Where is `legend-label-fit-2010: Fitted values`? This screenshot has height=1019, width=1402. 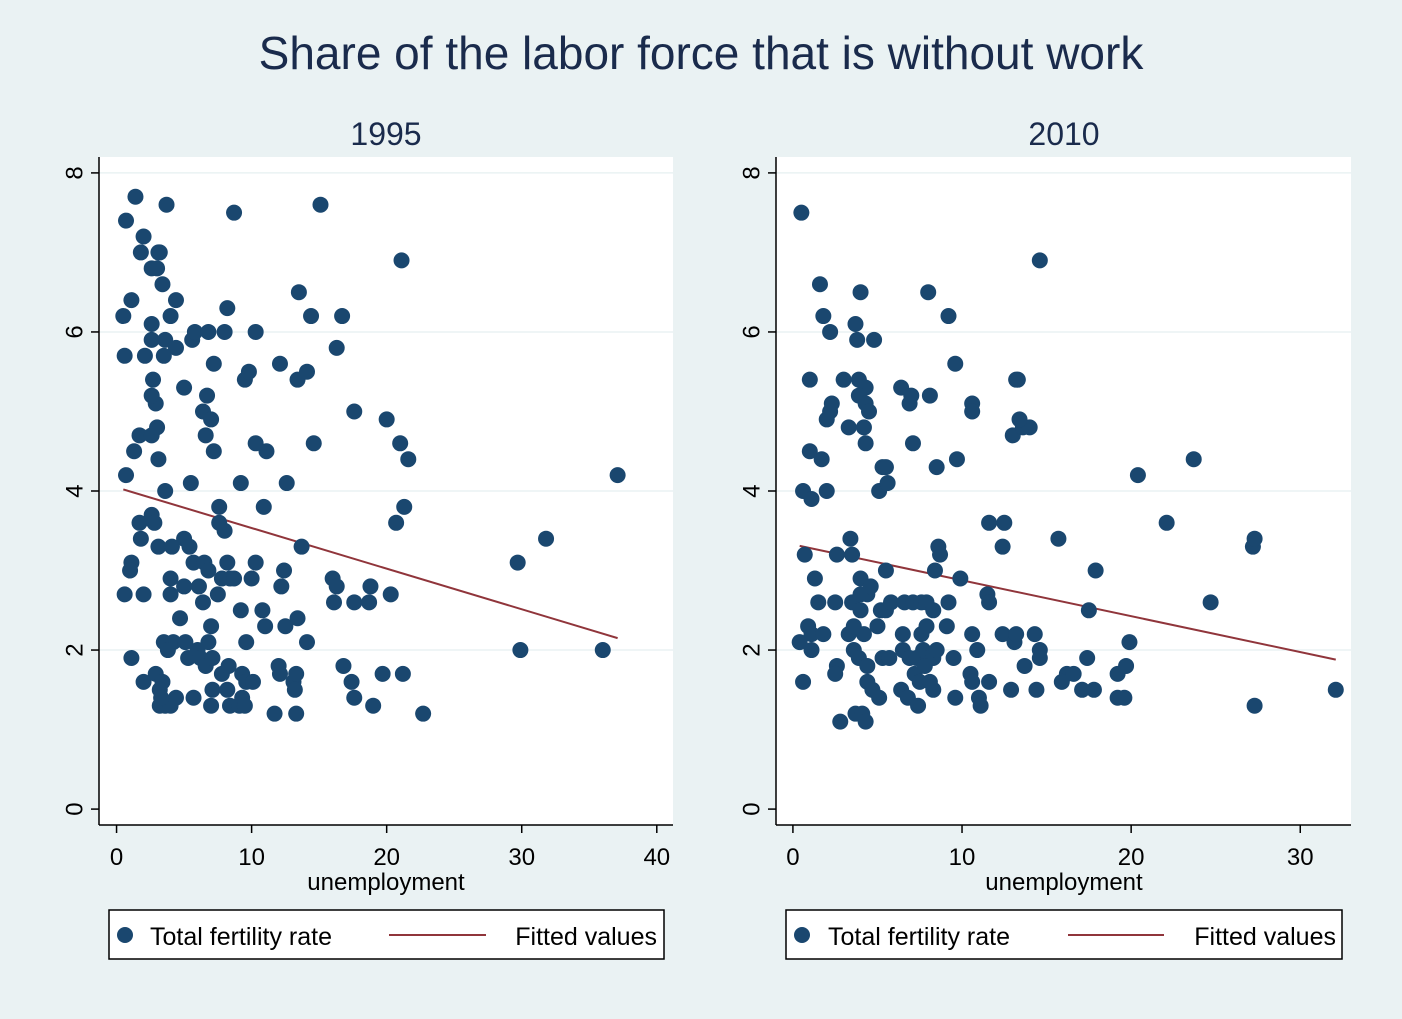 legend-label-fit-2010: Fitted values is located at coordinates (1265, 937).